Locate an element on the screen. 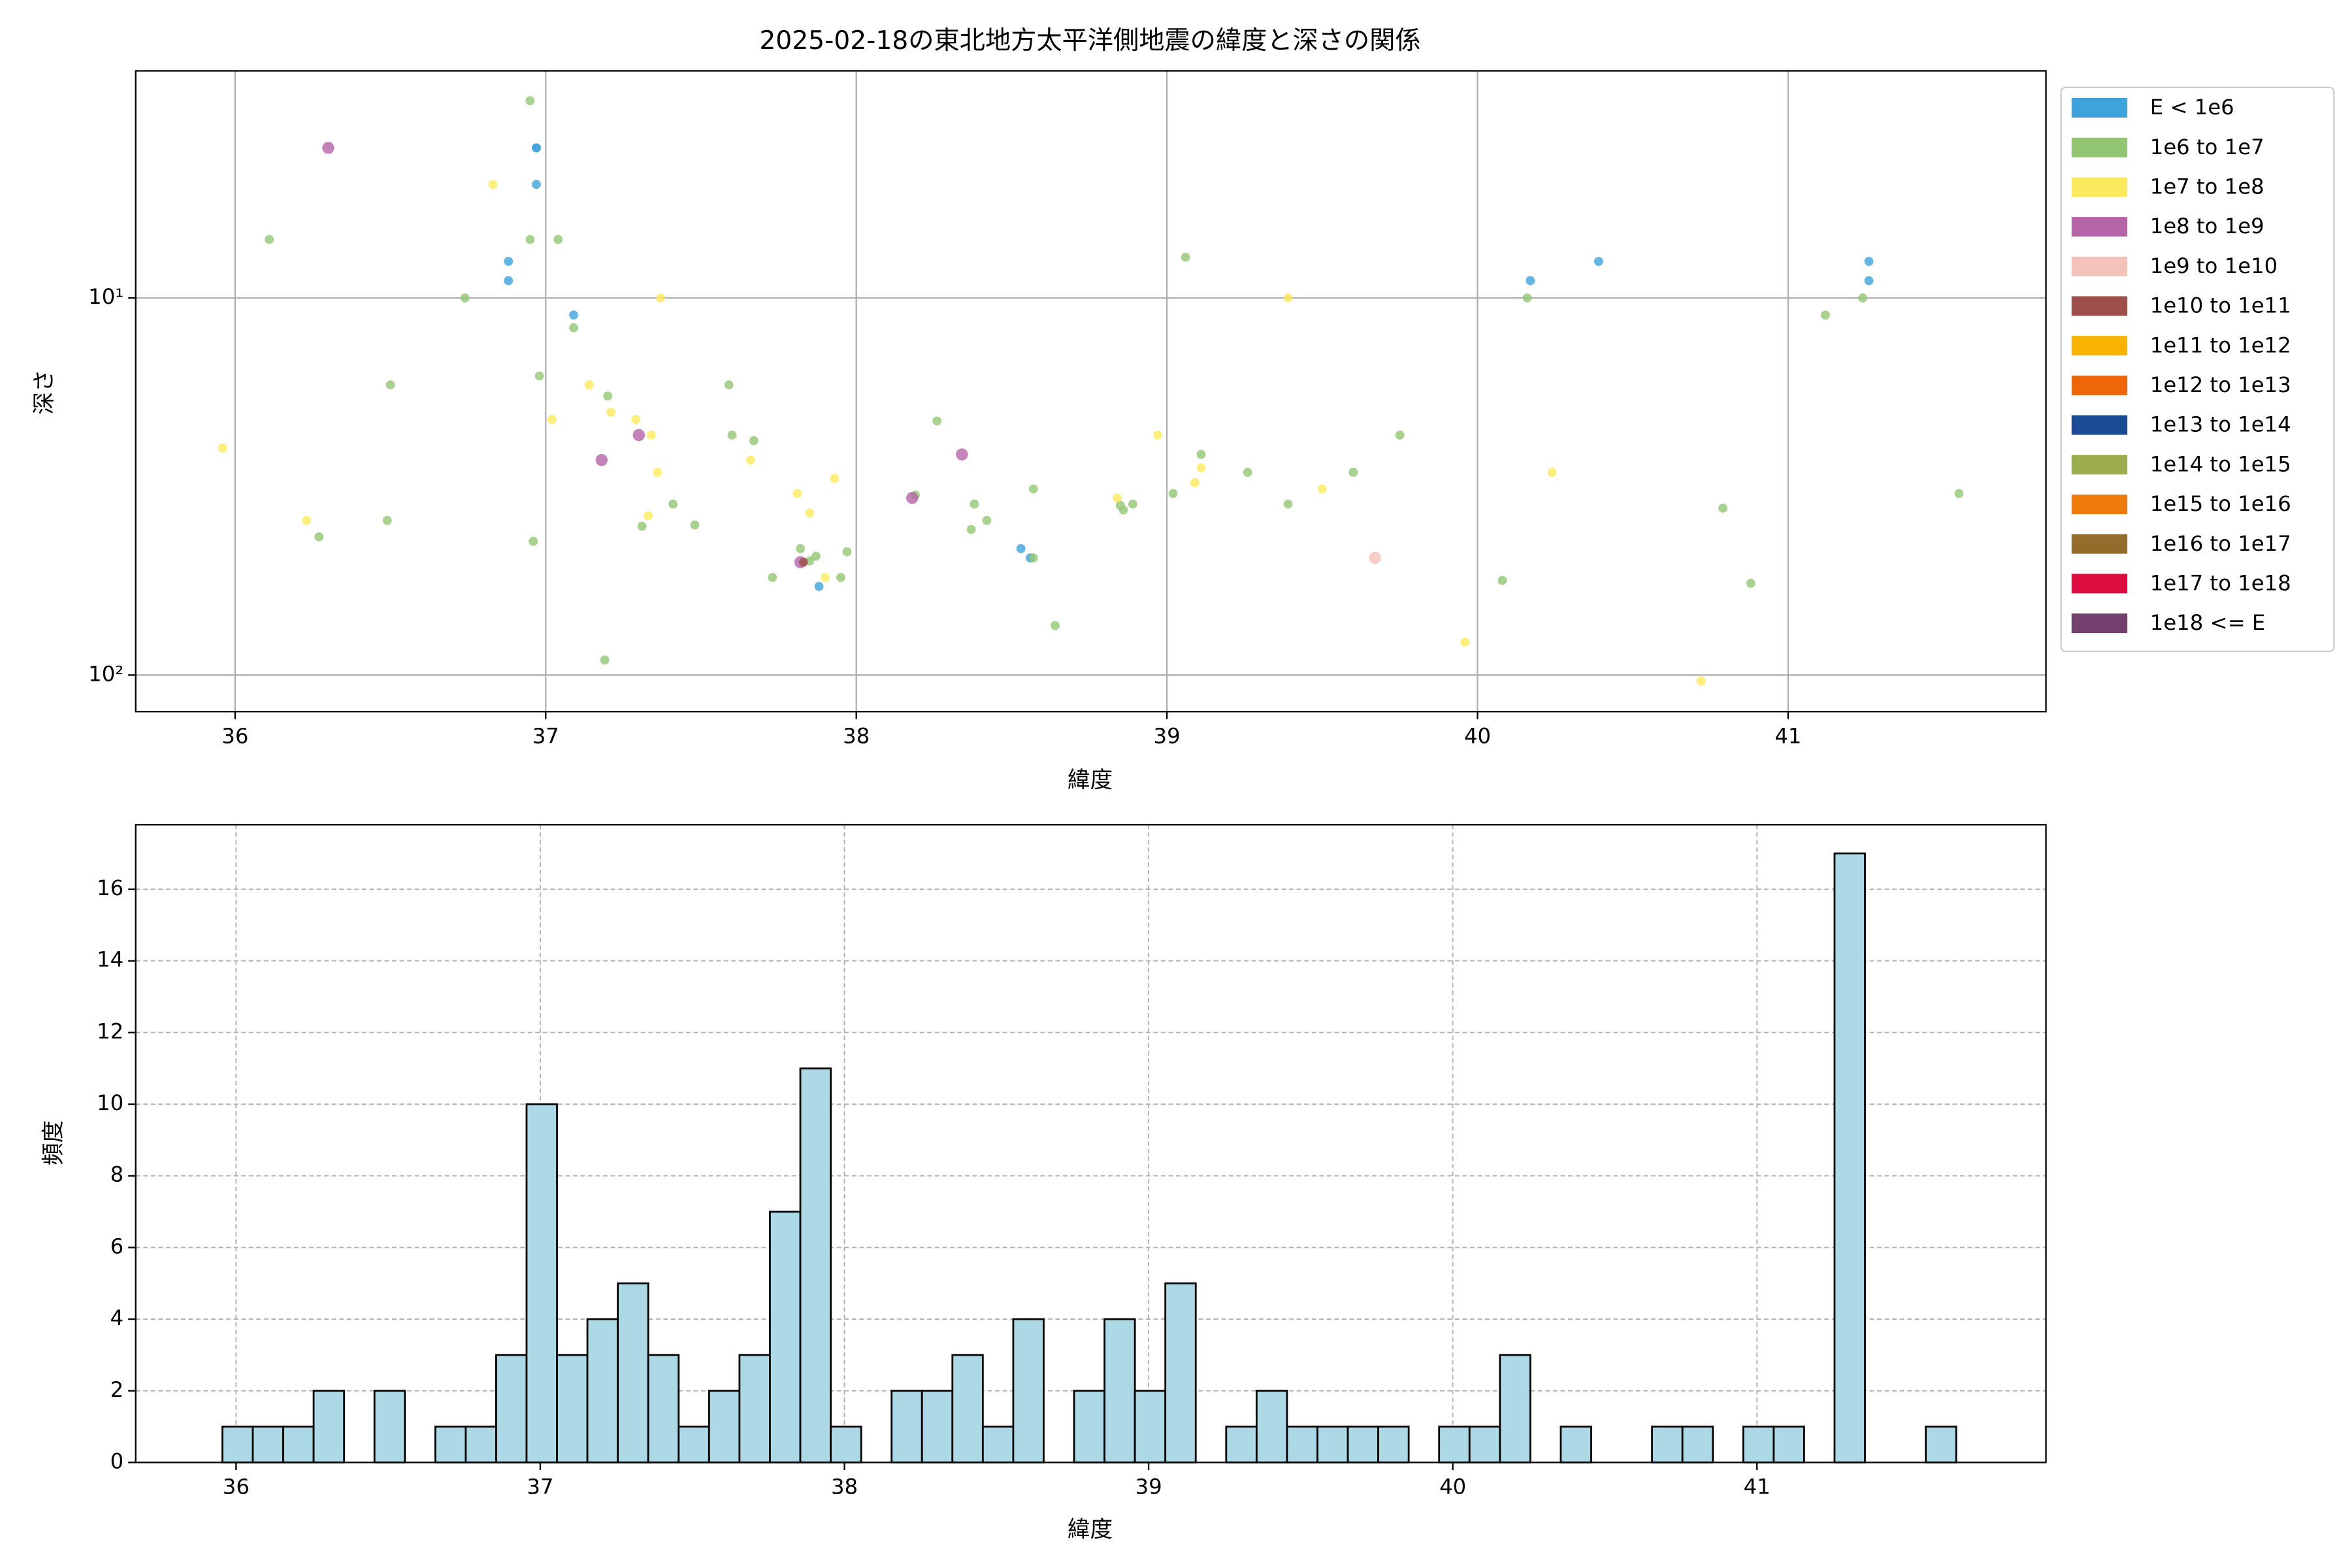 The width and height of the screenshot is (2352, 1568). y-tick-label: 2 is located at coordinates (117, 1389).